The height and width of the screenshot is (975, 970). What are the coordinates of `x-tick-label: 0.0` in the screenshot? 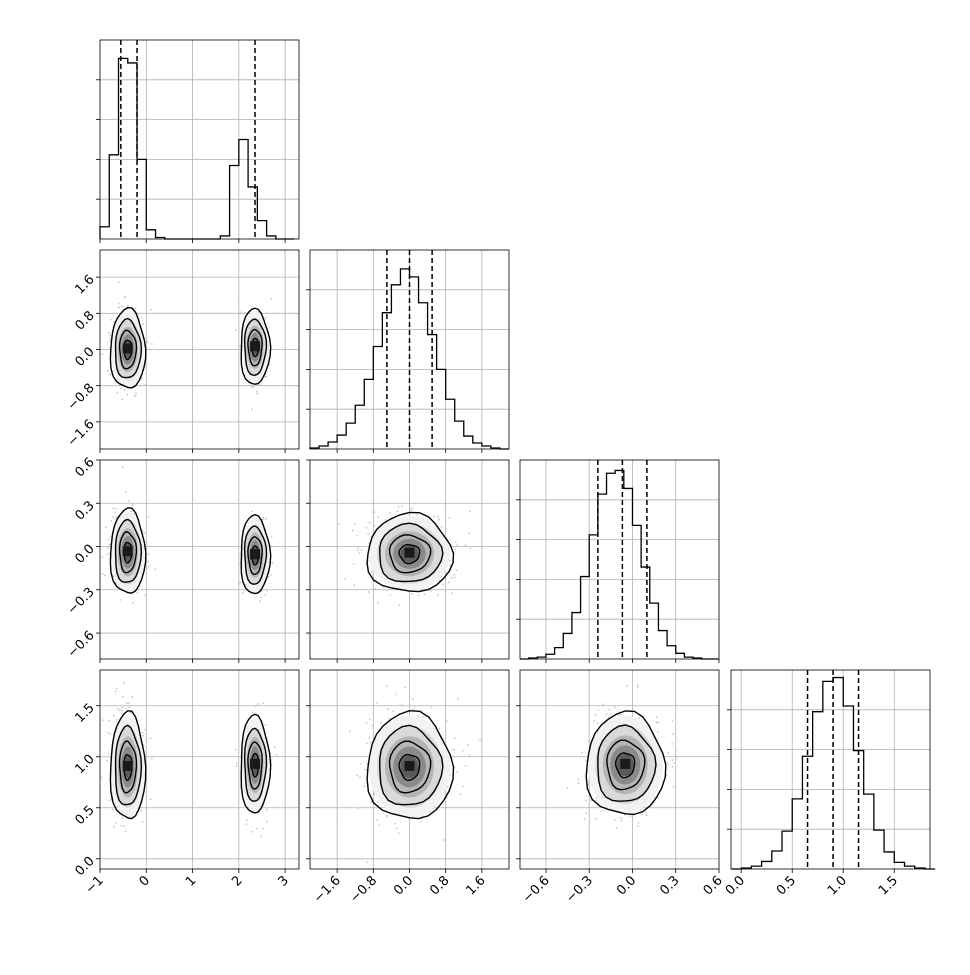 It's located at (735, 885).